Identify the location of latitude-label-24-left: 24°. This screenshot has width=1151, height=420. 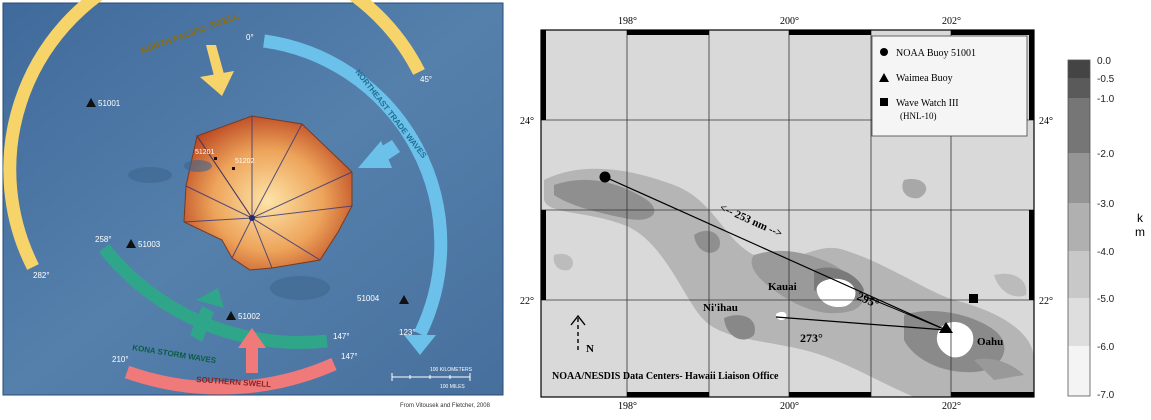
(527, 121).